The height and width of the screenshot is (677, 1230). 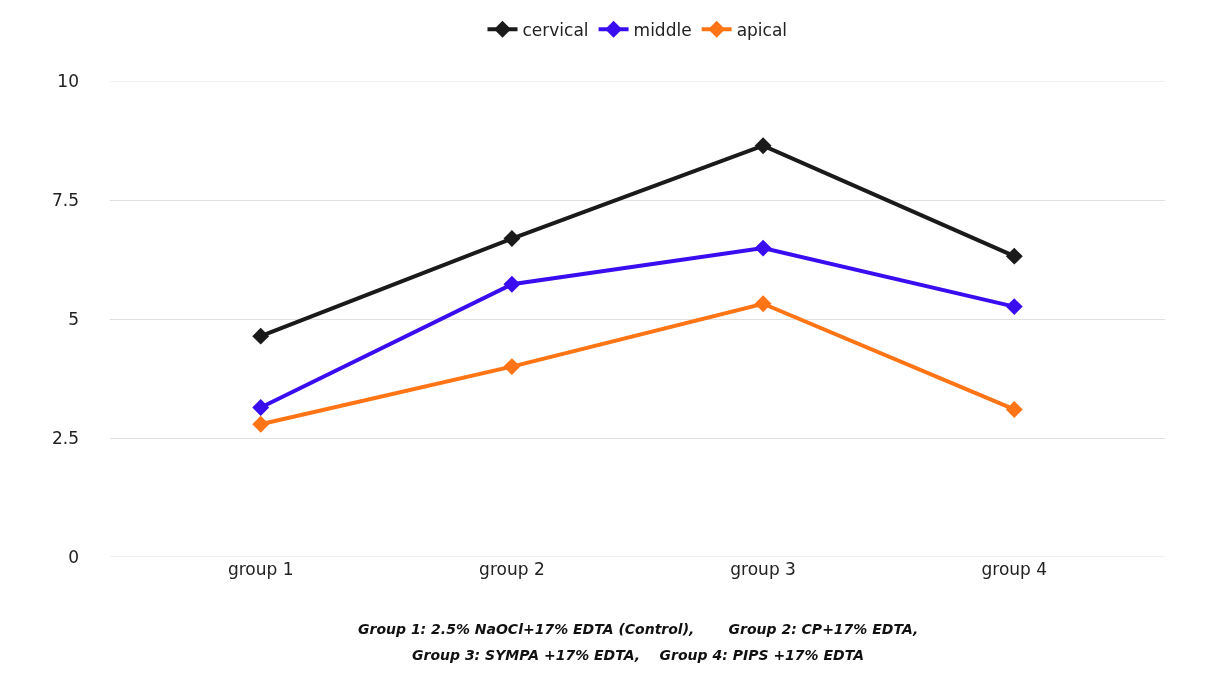 I want to click on legend-label: apical, so click(x=762, y=29).